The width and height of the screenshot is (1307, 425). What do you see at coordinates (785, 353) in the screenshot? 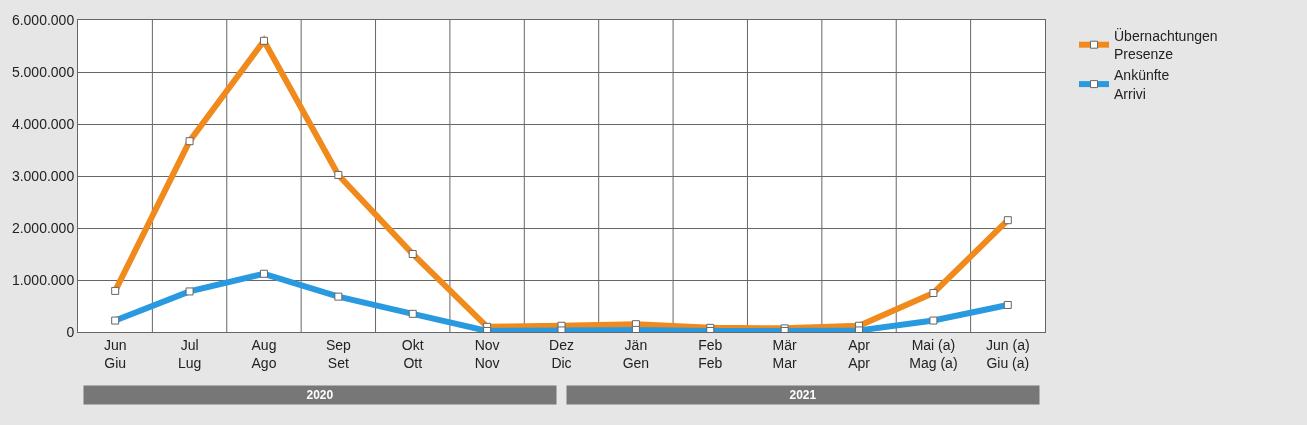
I see `x-tick-label: Mär Mar` at bounding box center [785, 353].